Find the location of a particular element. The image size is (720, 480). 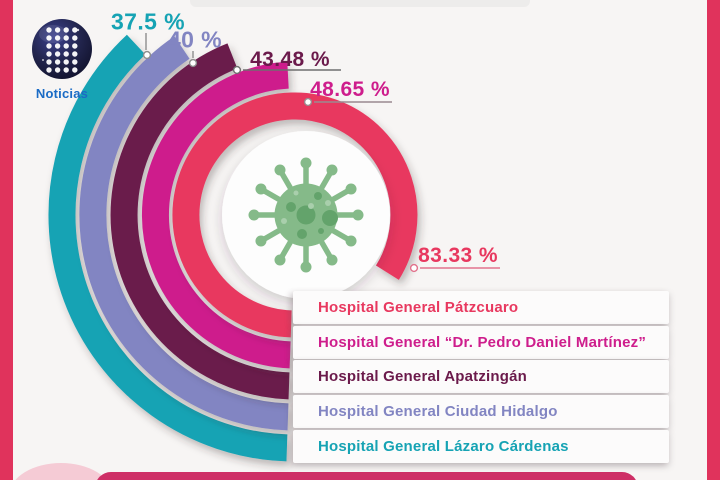

logo-globe-icon is located at coordinates (62, 49).